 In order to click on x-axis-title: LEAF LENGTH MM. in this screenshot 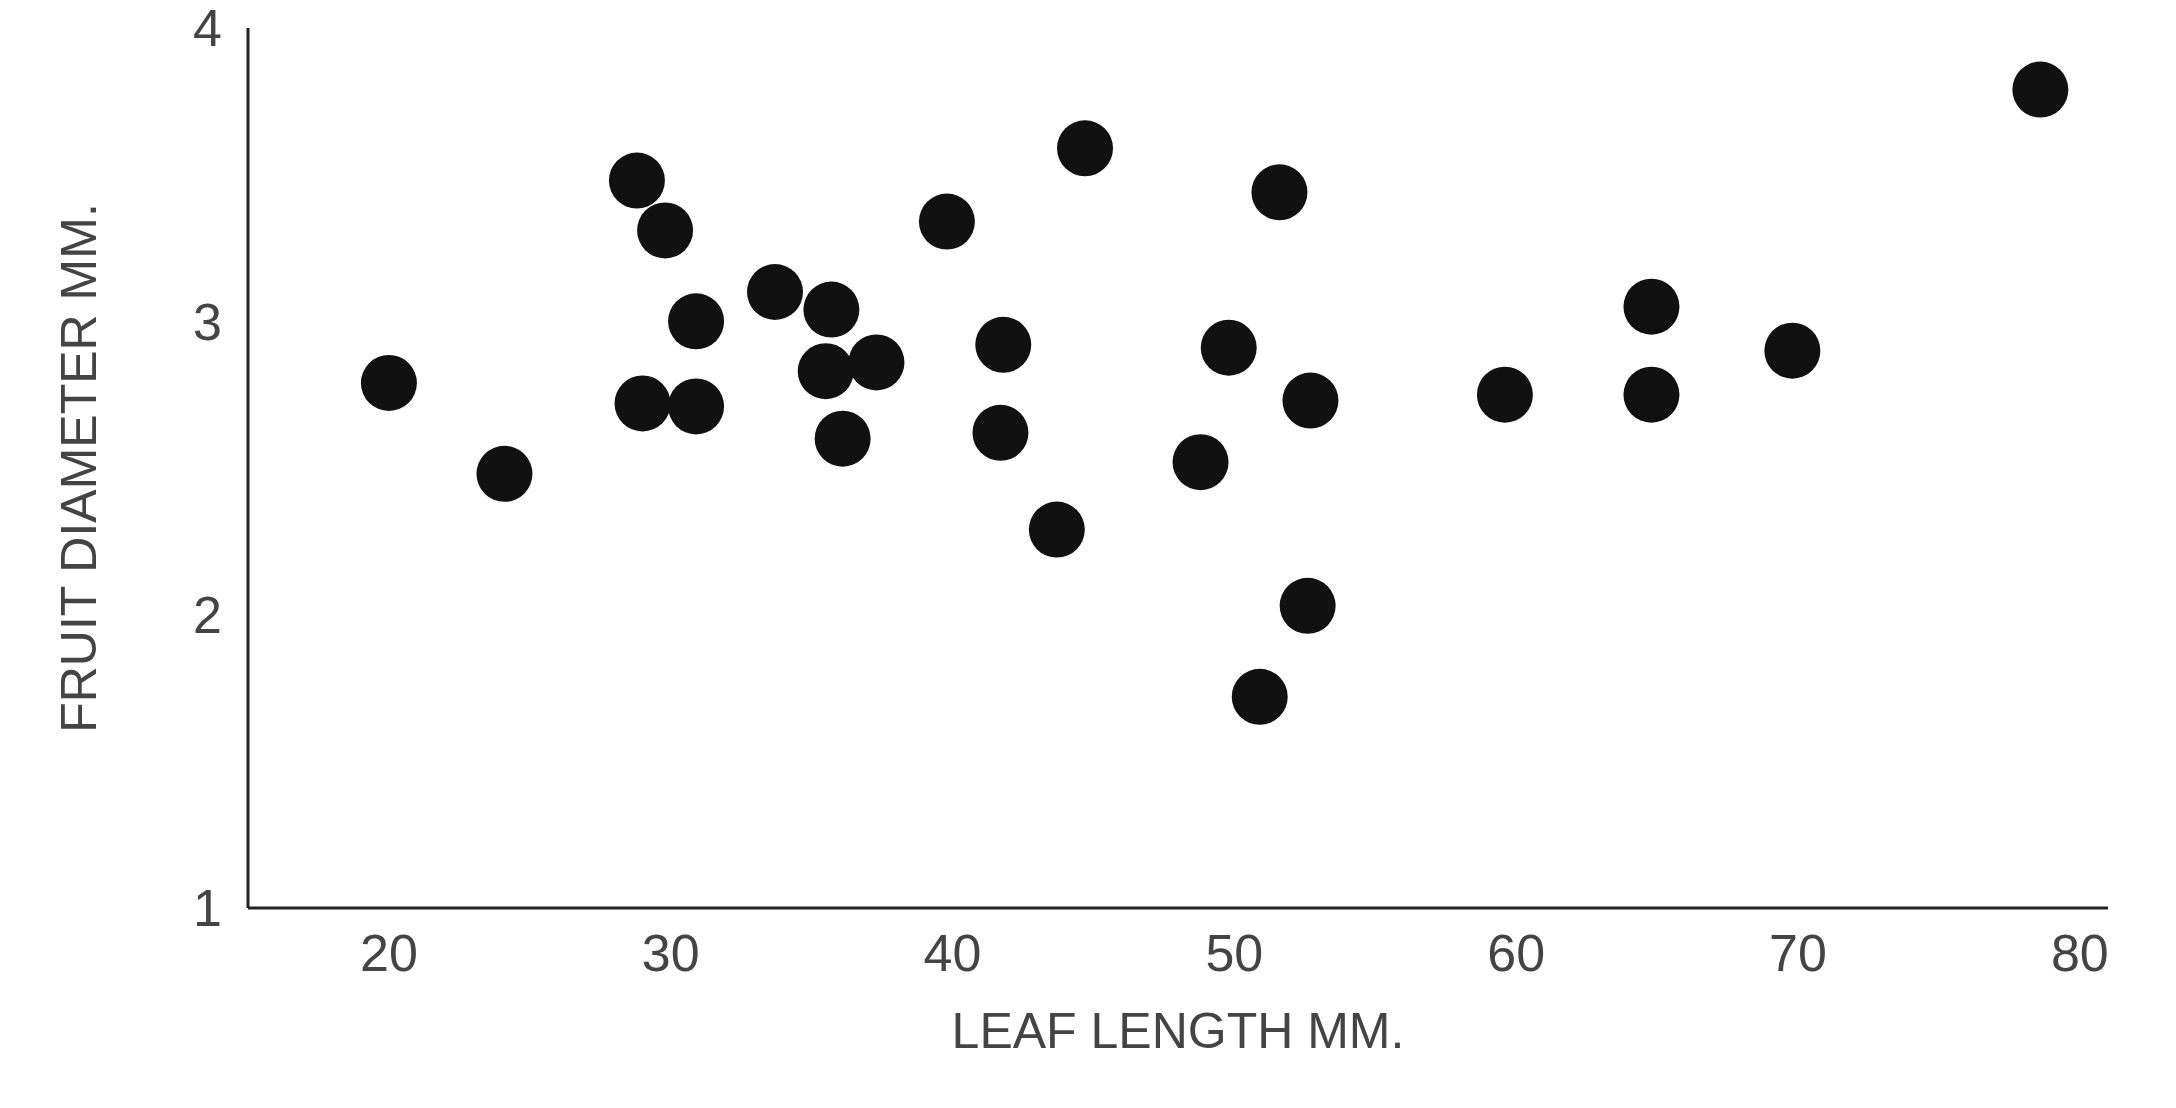, I will do `click(1178, 1031)`.